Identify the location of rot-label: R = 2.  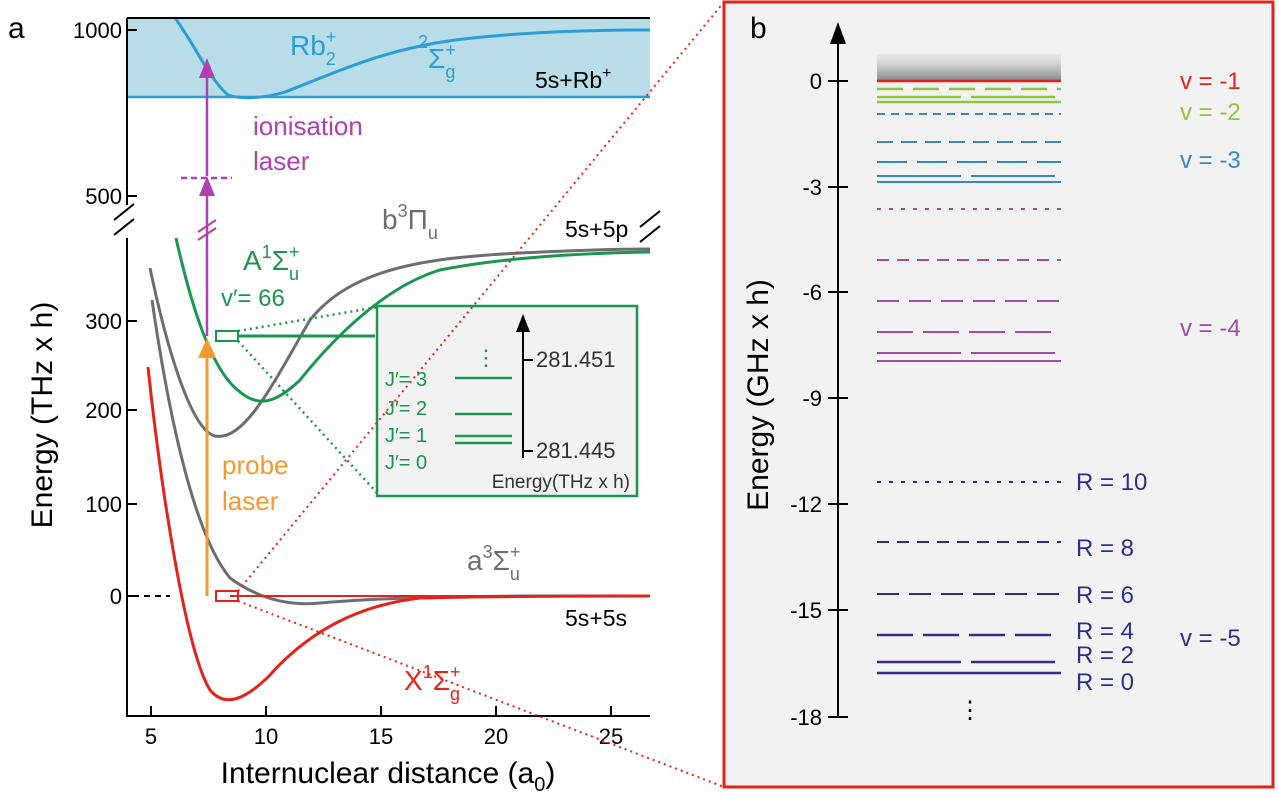
(1105, 655).